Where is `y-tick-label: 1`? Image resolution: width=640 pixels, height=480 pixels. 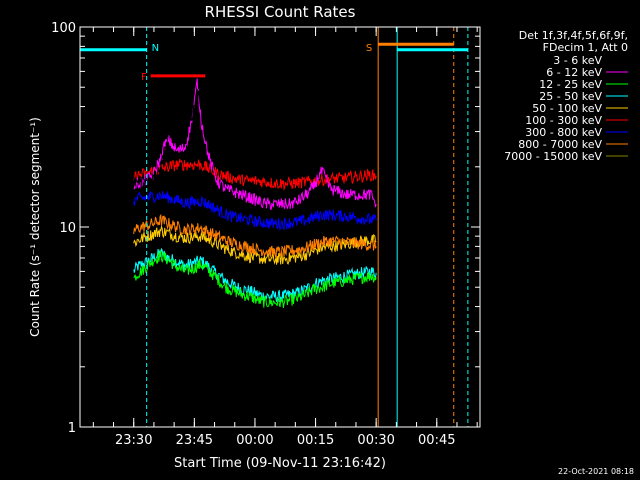 y-tick-label: 1 is located at coordinates (72, 428).